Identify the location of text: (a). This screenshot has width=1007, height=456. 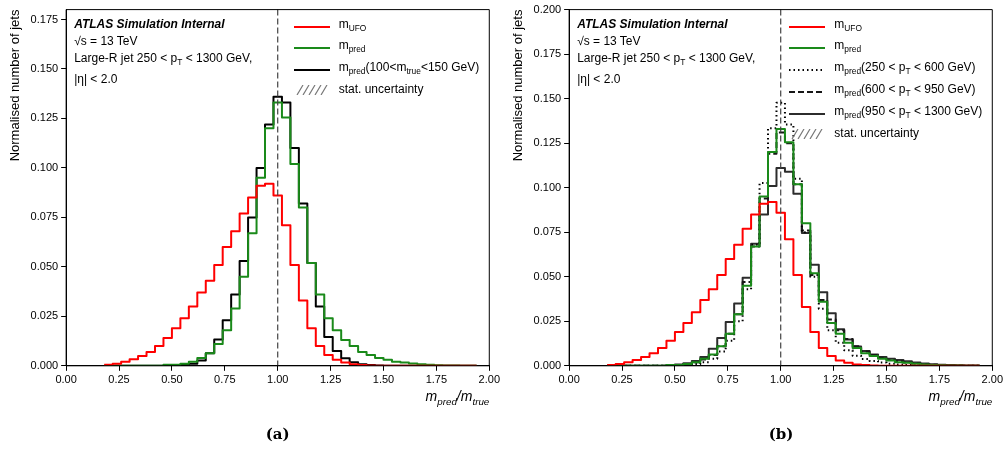
(277, 434).